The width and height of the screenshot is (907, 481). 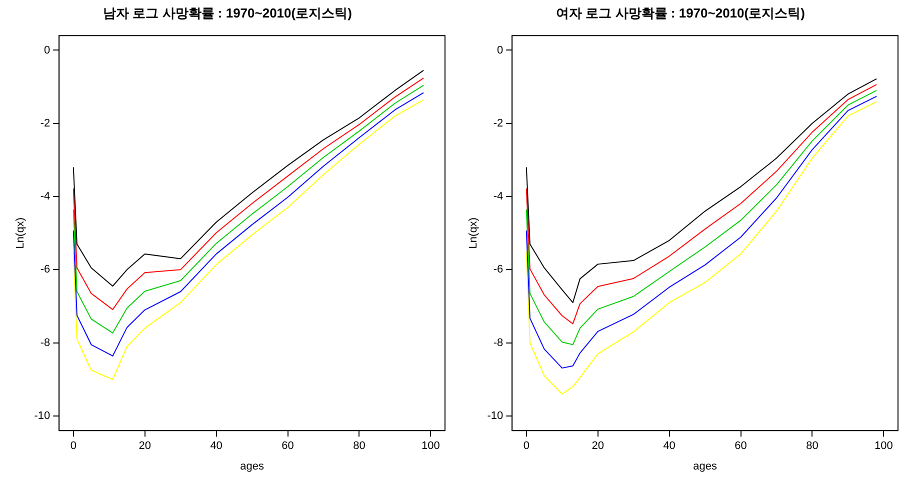 I want to click on chart-title: 남자 로그 사망확률 : 1970~2010(로지스틱), so click(x=227, y=12).